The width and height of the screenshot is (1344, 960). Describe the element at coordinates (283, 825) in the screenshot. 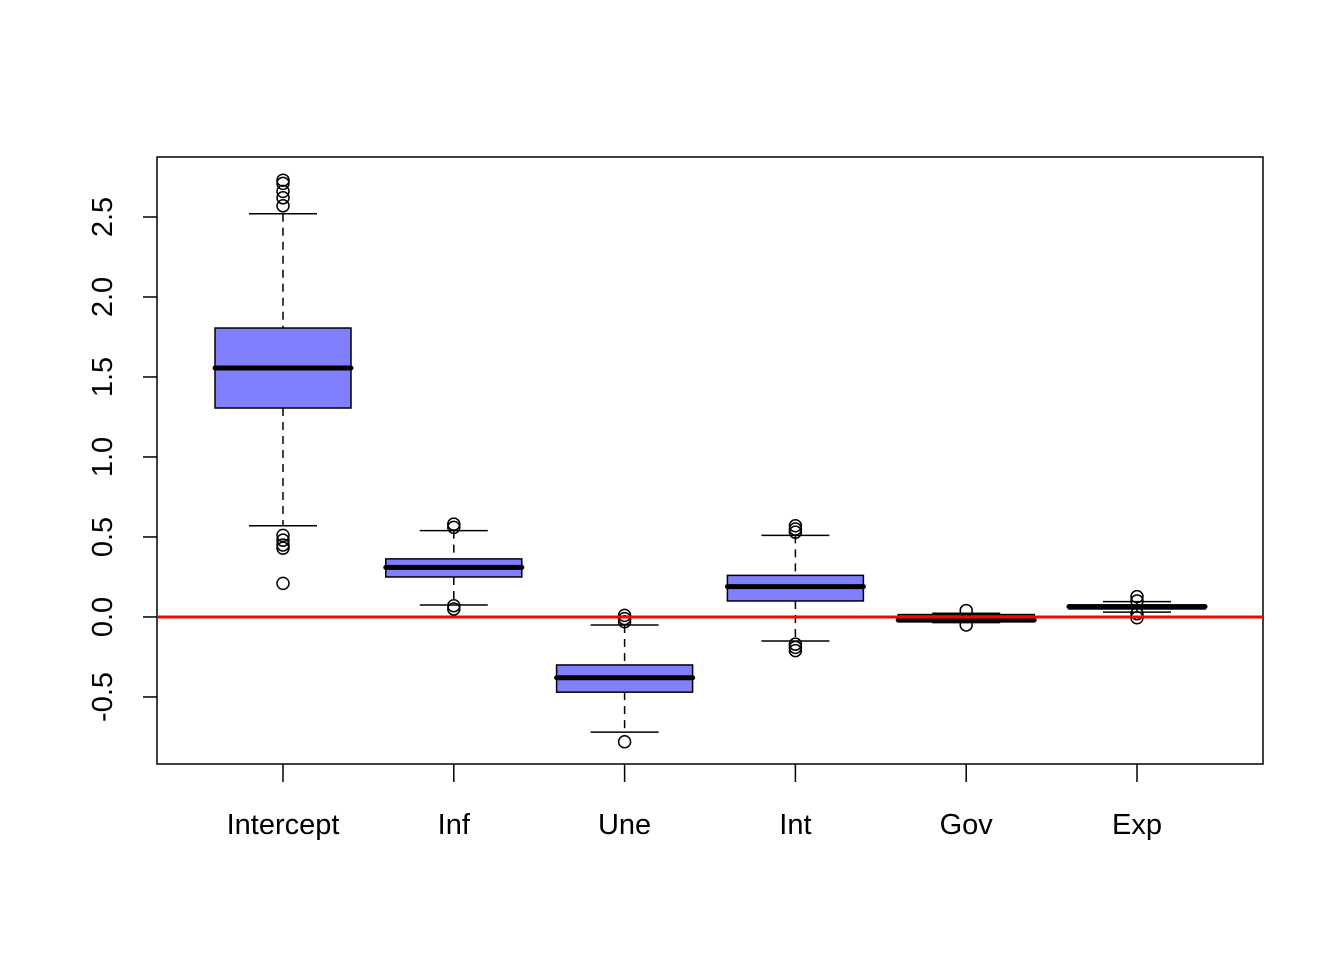

I see `x-tick-label: Intercept` at that location.